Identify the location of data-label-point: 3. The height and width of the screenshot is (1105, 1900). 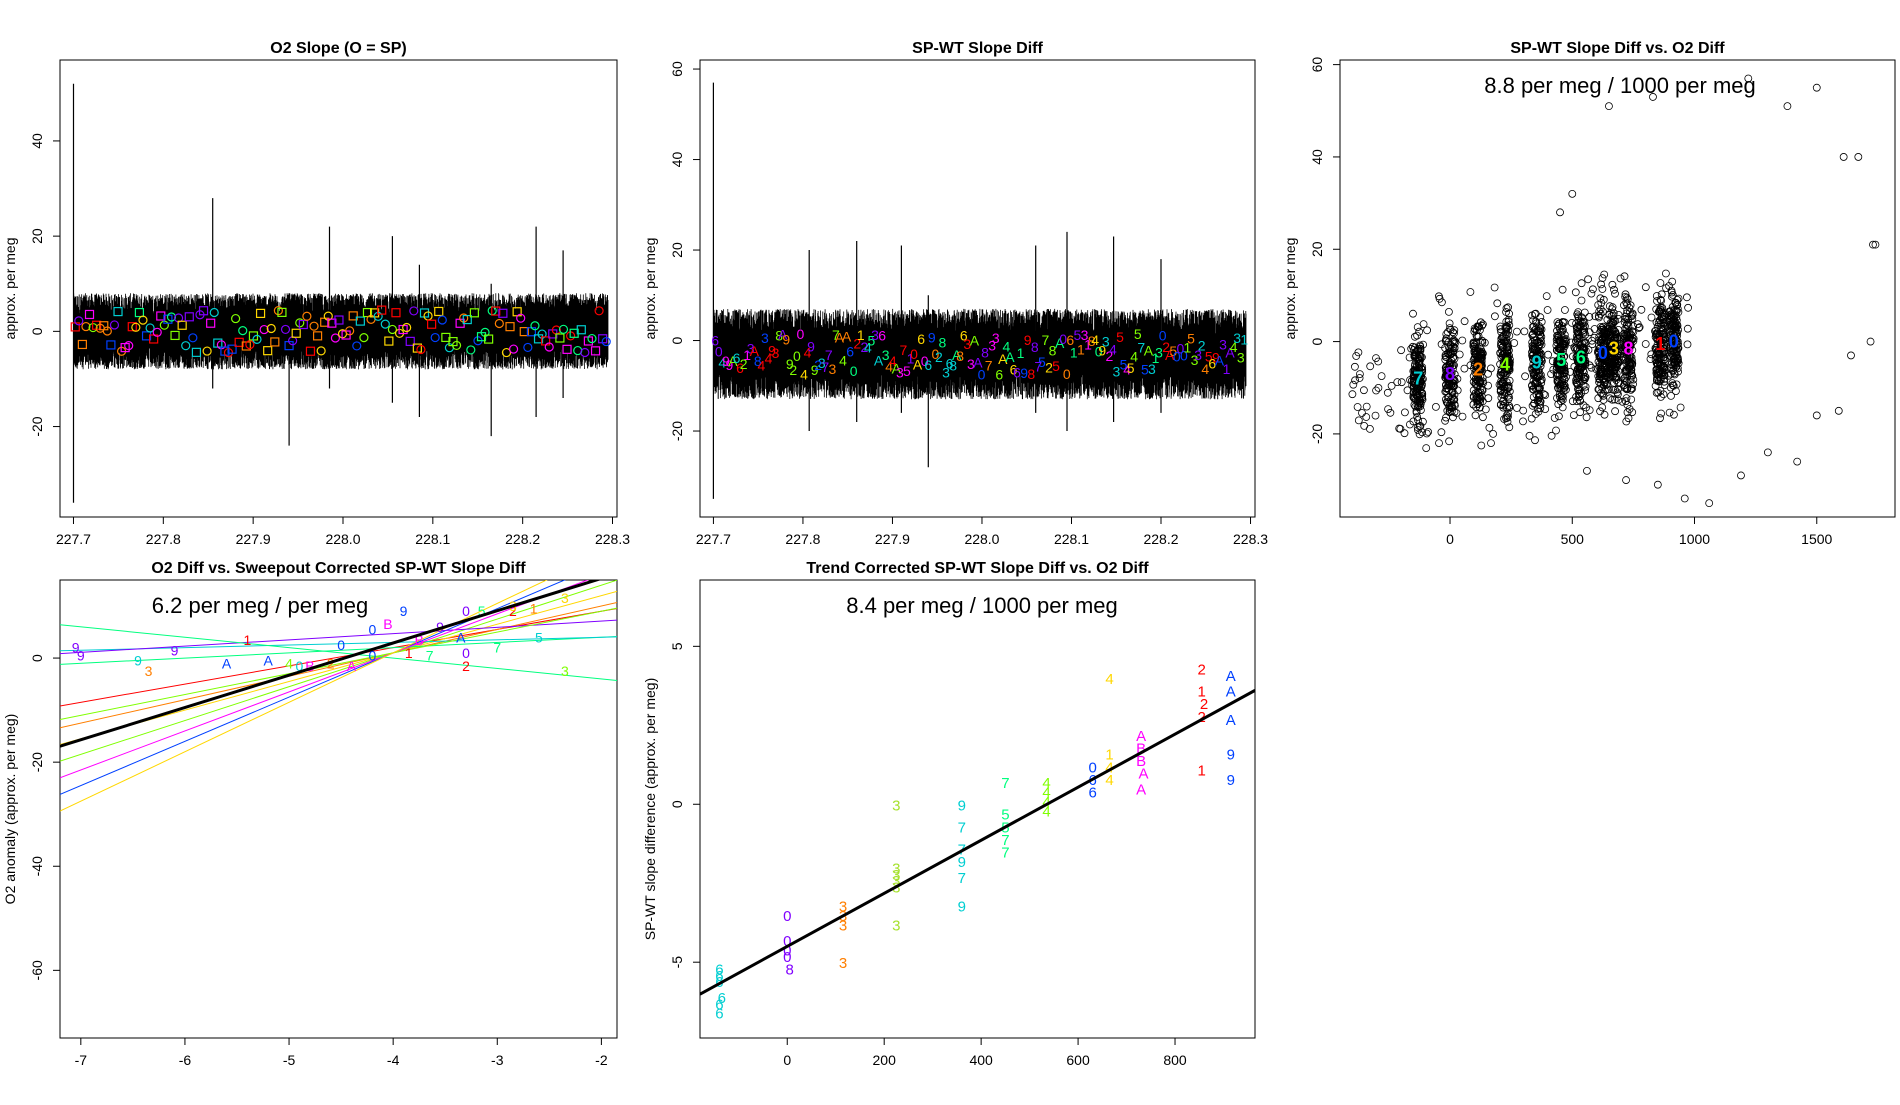
(896, 881).